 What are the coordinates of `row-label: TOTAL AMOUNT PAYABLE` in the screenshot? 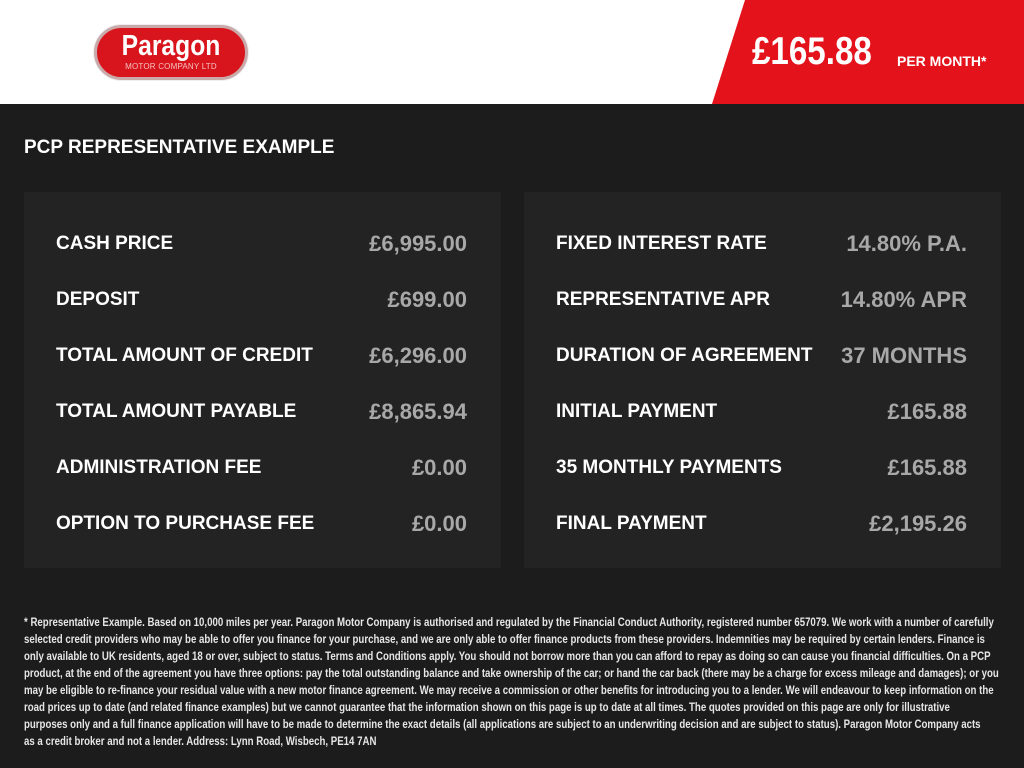 It's located at (176, 411).